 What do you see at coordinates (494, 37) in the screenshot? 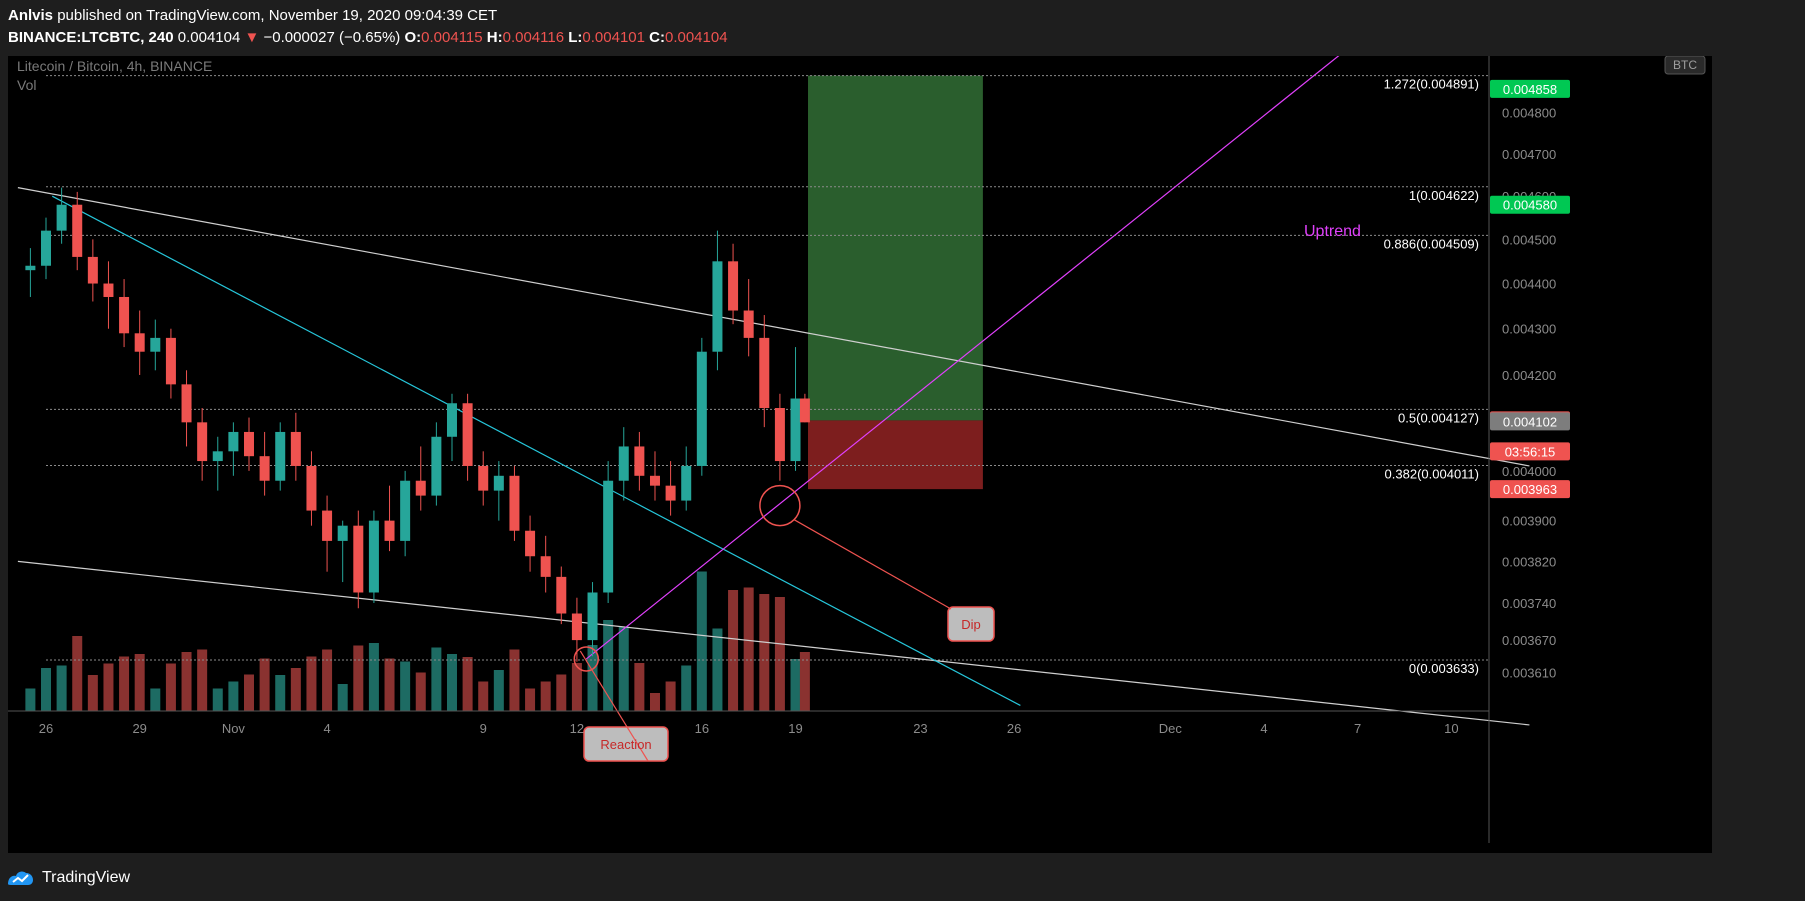
I see `high-label: H:` at bounding box center [494, 37].